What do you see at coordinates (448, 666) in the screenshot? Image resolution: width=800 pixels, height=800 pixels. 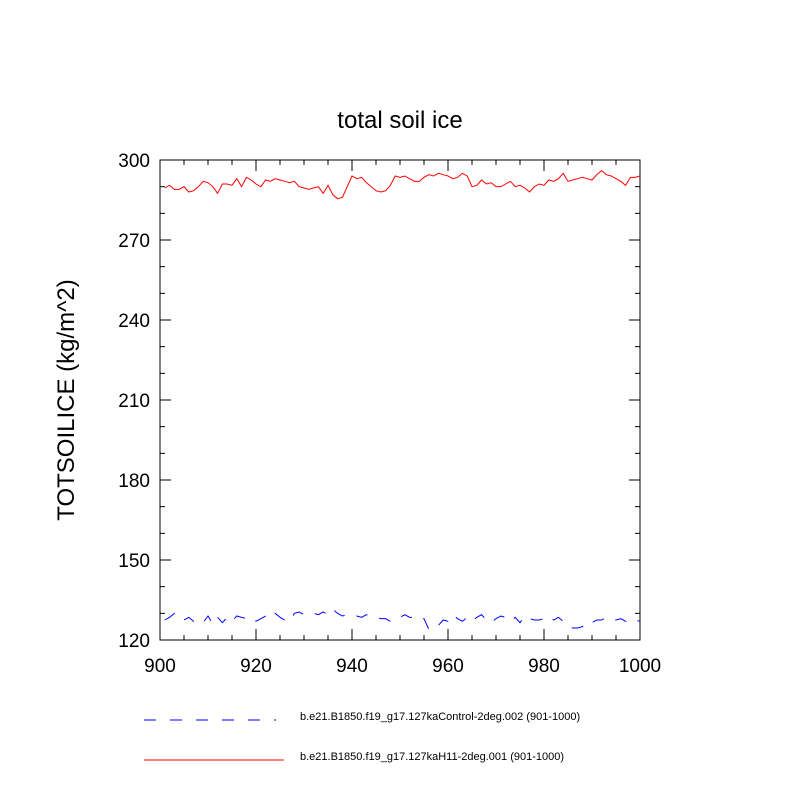 I see `x-tick-label: 960` at bounding box center [448, 666].